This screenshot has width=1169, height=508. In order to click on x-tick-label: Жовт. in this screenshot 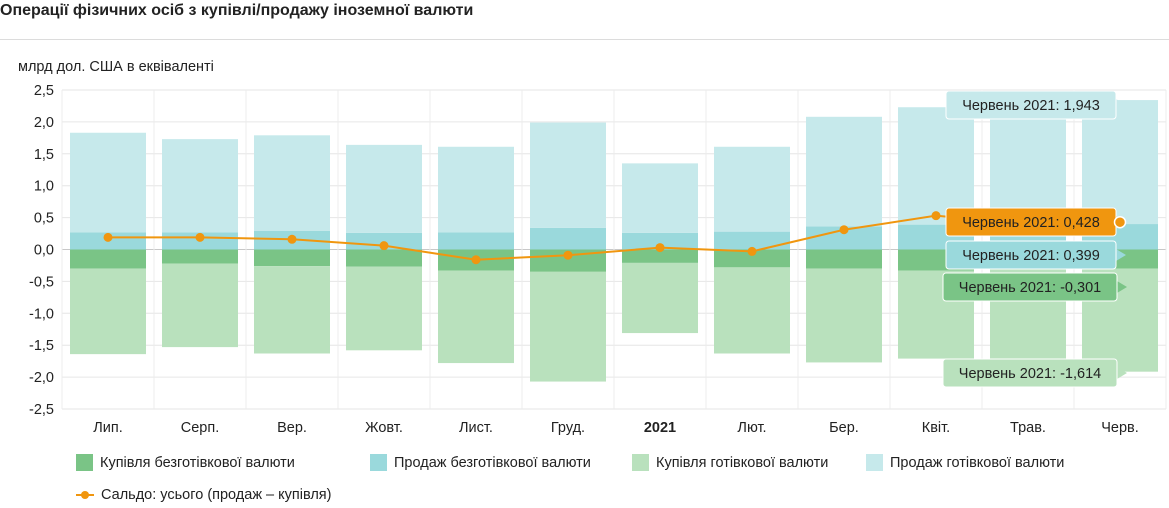, I will do `click(384, 428)`.